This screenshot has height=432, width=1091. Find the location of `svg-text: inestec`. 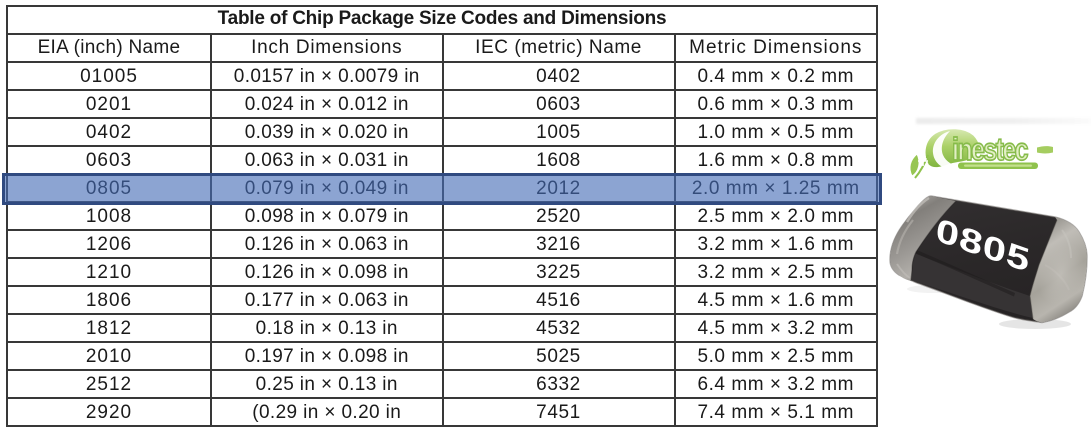

svg-text: inestec is located at coordinates (990, 148).